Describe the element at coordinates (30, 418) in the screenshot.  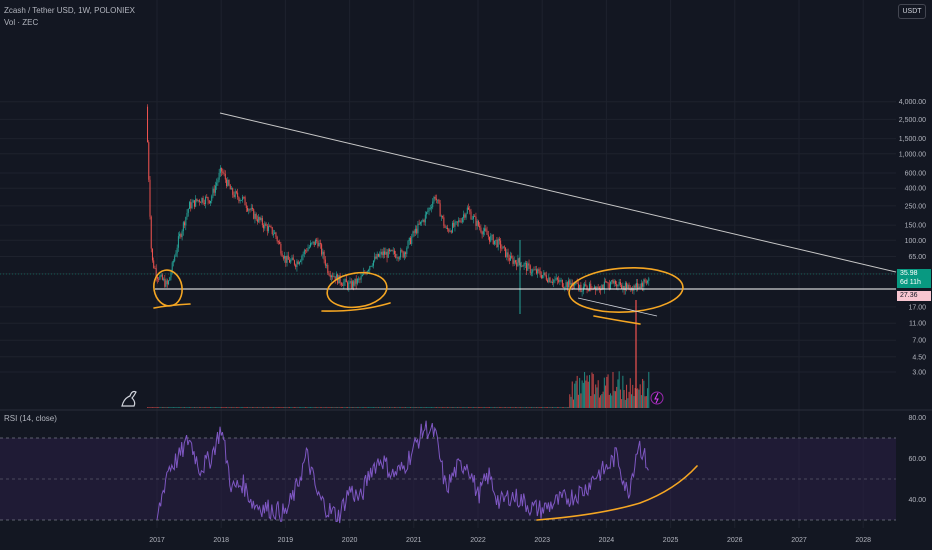
I see `rsi-legend: RSI (14, close)` at that location.